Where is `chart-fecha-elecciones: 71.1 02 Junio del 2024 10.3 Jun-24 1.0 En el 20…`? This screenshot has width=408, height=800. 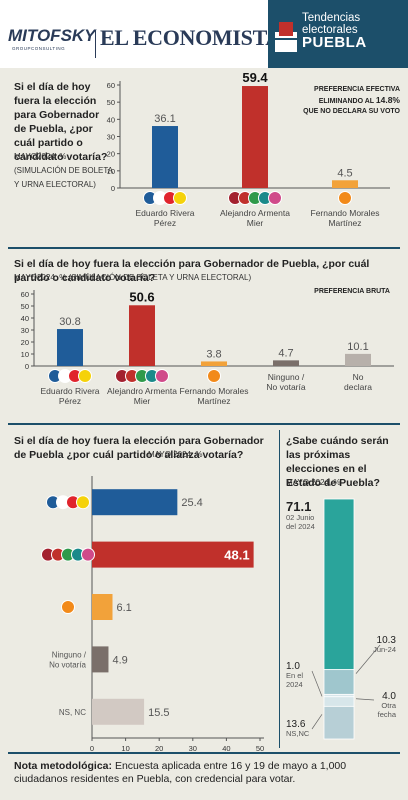
chart-fecha-elecciones: 71.1 02 Junio del 2024 10.3 Jun-24 1.0 En el 20… is located at coordinates (341, 619).